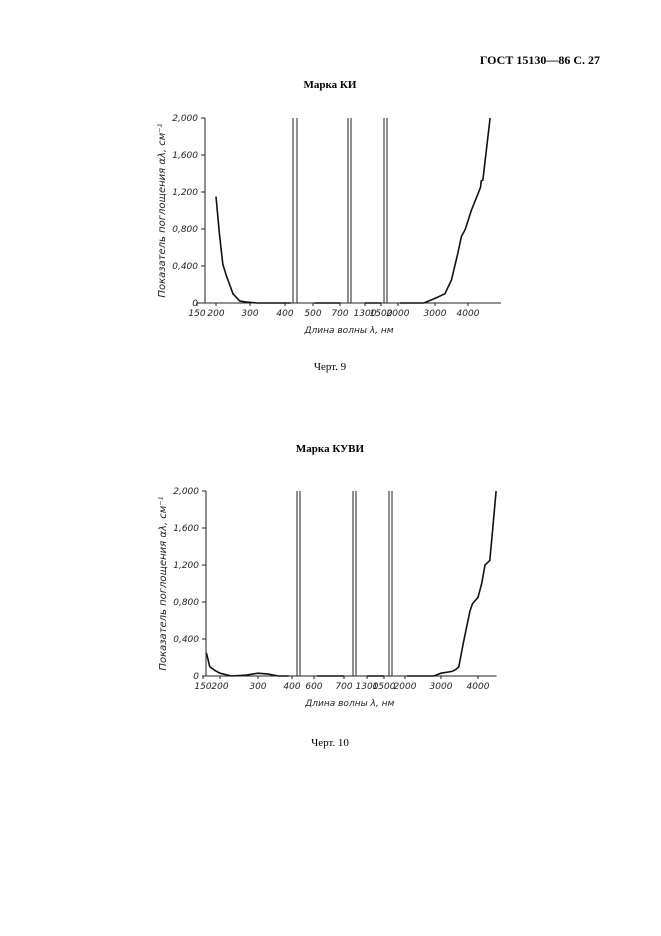 This screenshot has height=936, width=661. I want to click on page-header: ГОСТ 15130—86 С. 27, so click(540, 60).